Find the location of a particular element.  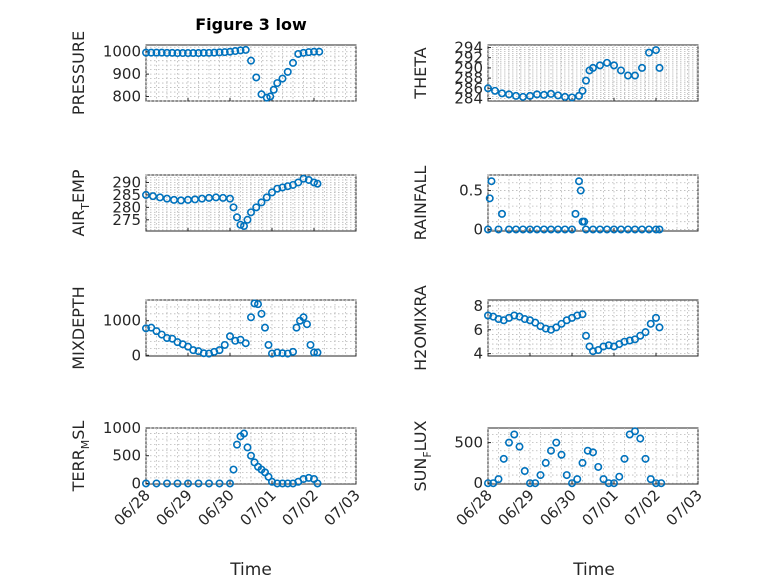

y-tick-label: 800 is located at coordinates (126, 97).